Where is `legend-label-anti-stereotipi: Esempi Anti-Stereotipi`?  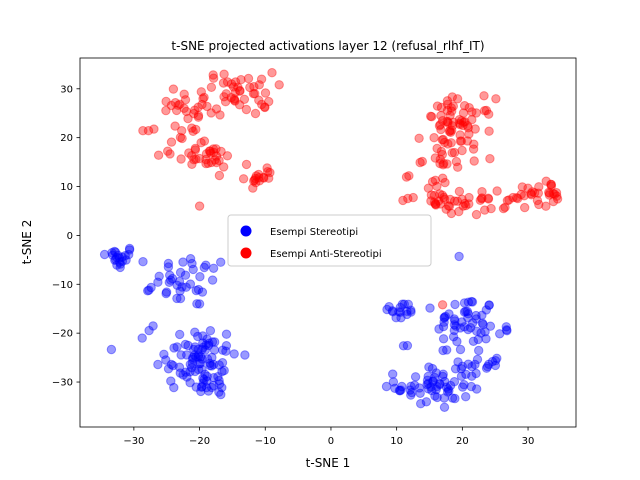
legend-label-anti-stereotipi: Esempi Anti-Stereotipi is located at coordinates (326, 254).